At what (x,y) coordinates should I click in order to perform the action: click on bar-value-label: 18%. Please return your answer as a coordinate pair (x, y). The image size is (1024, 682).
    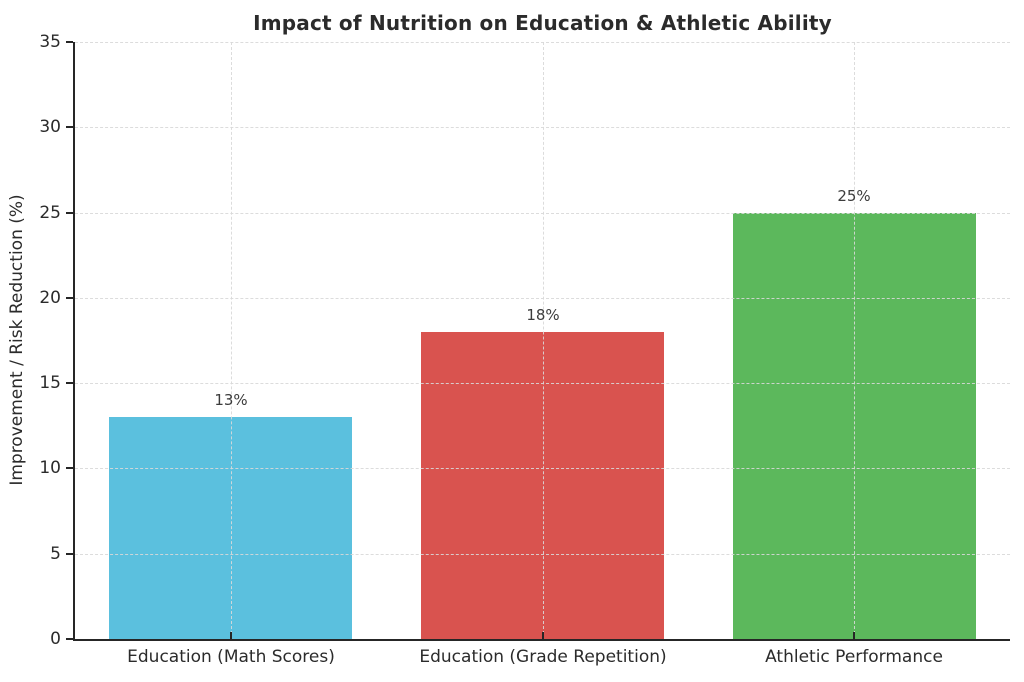
    Looking at the image, I should click on (543, 315).